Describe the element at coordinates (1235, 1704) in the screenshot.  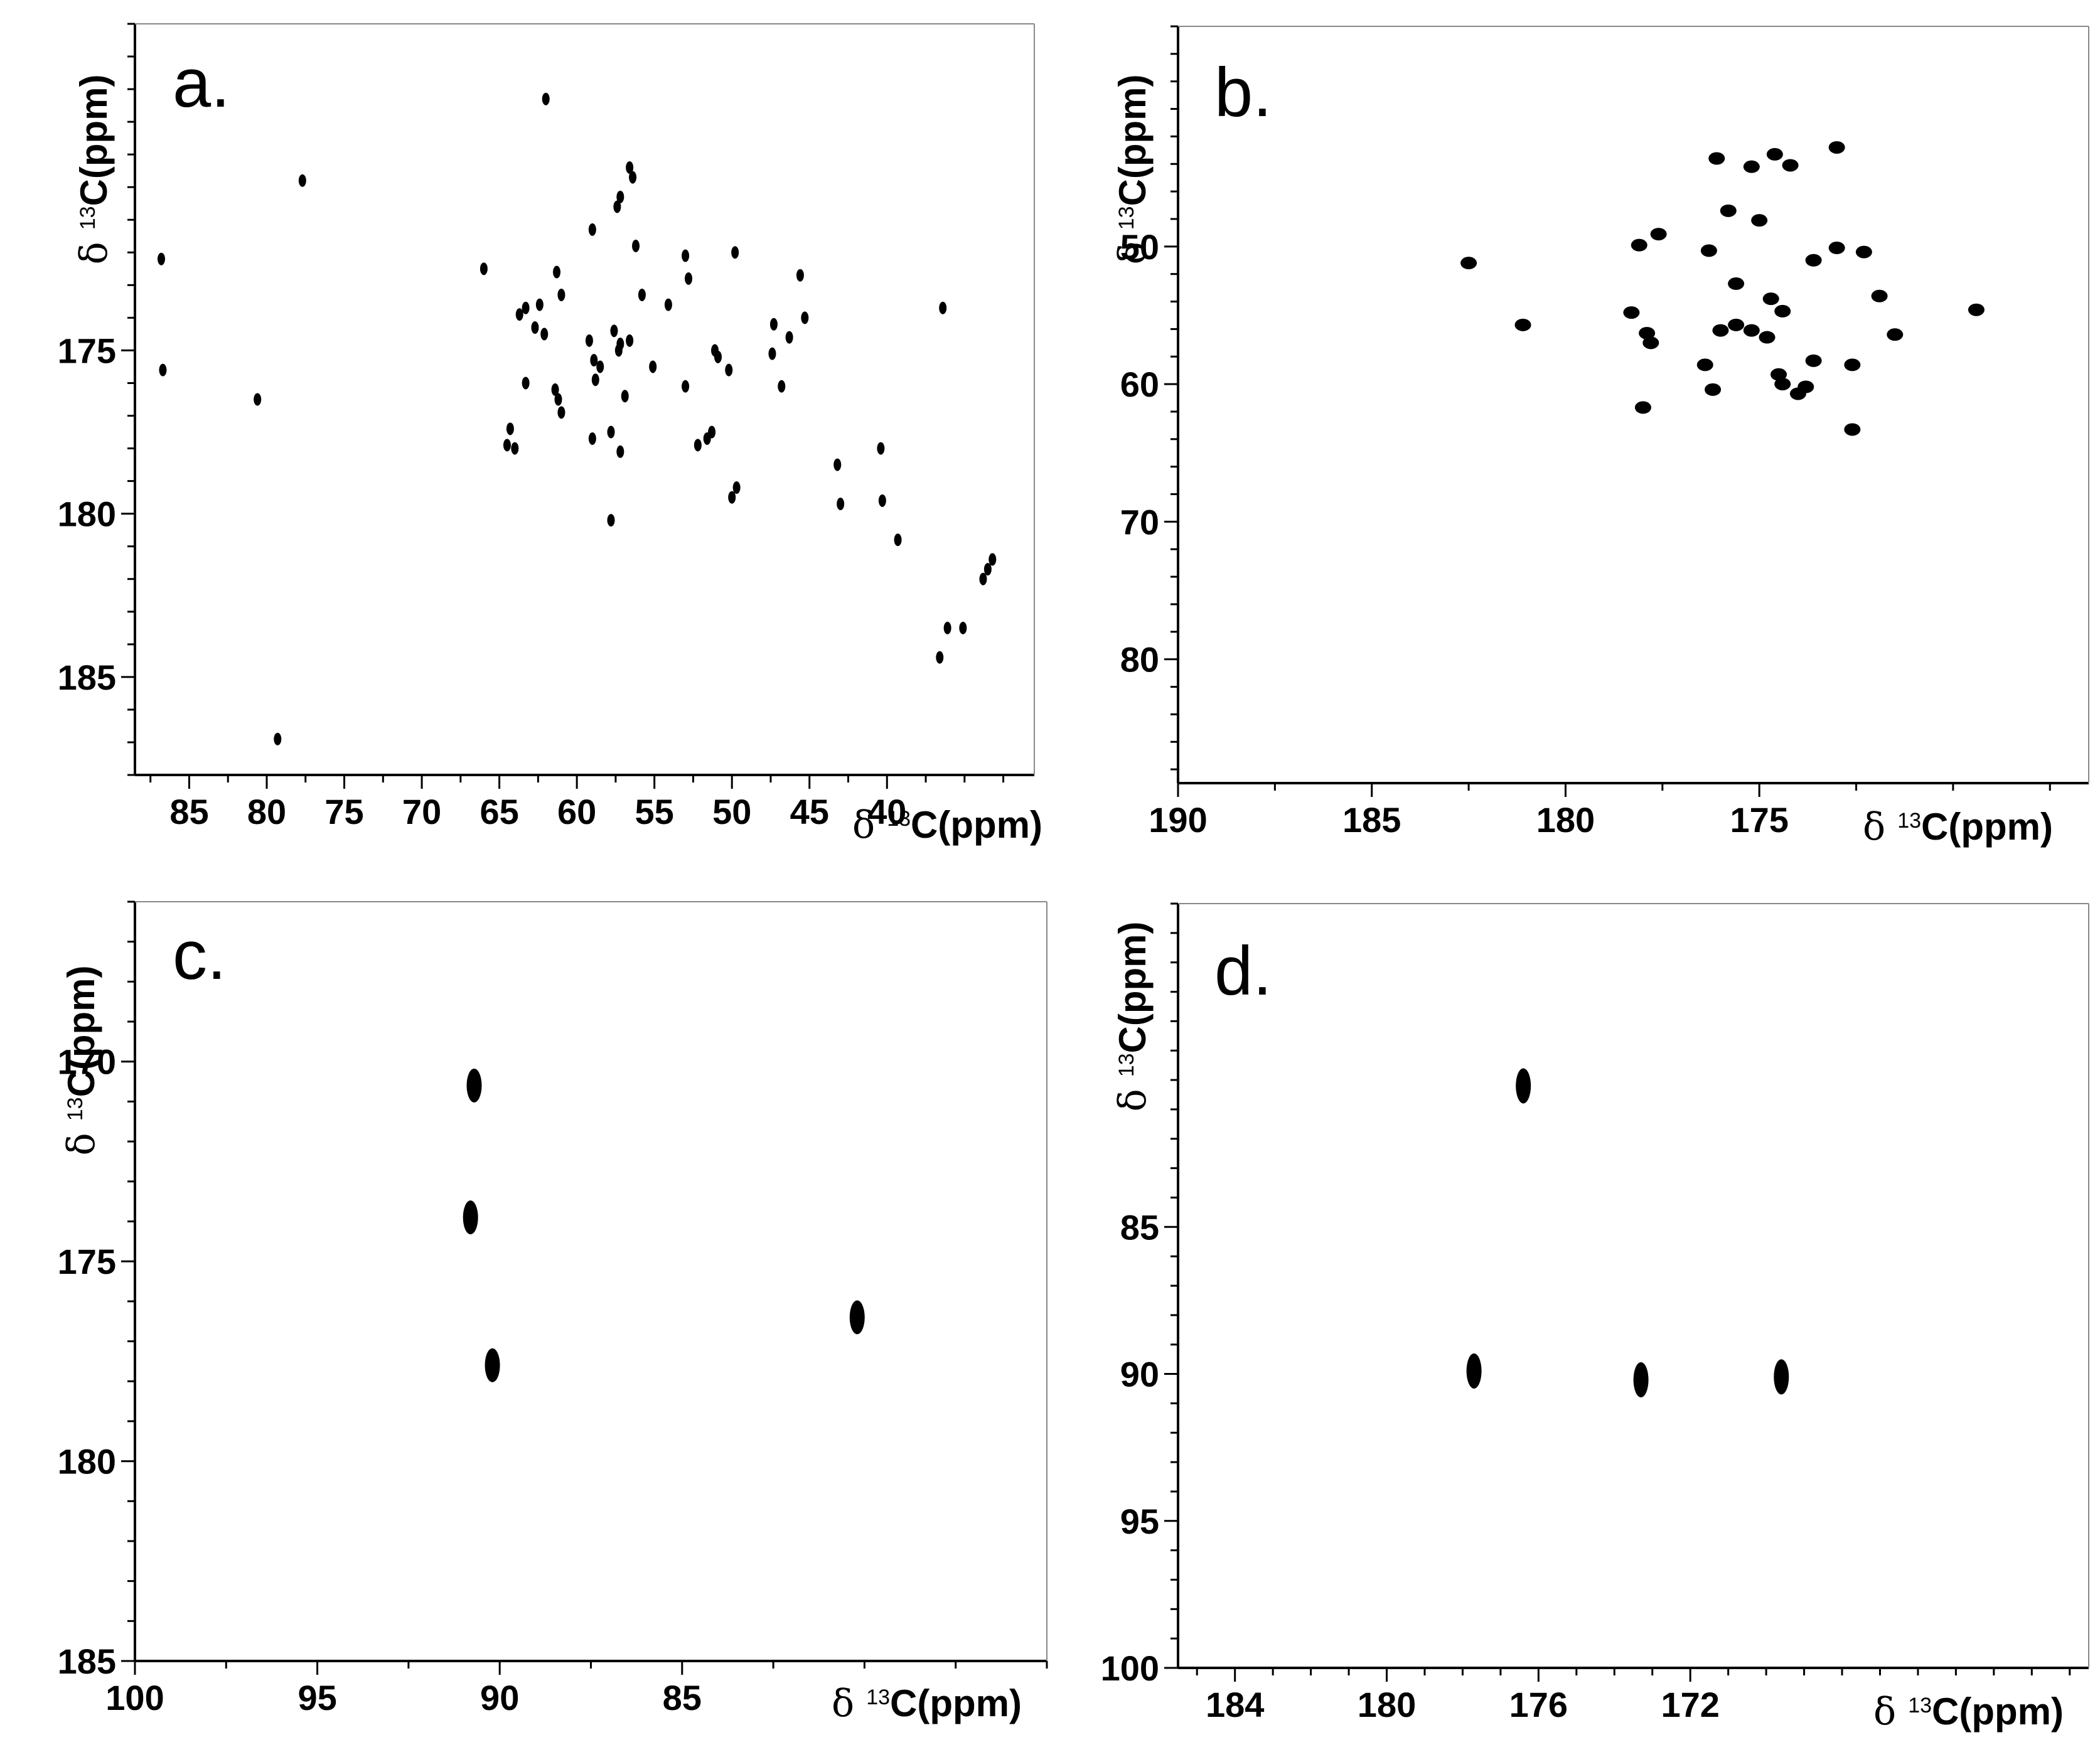
I see `x-tick-label: 184` at that location.